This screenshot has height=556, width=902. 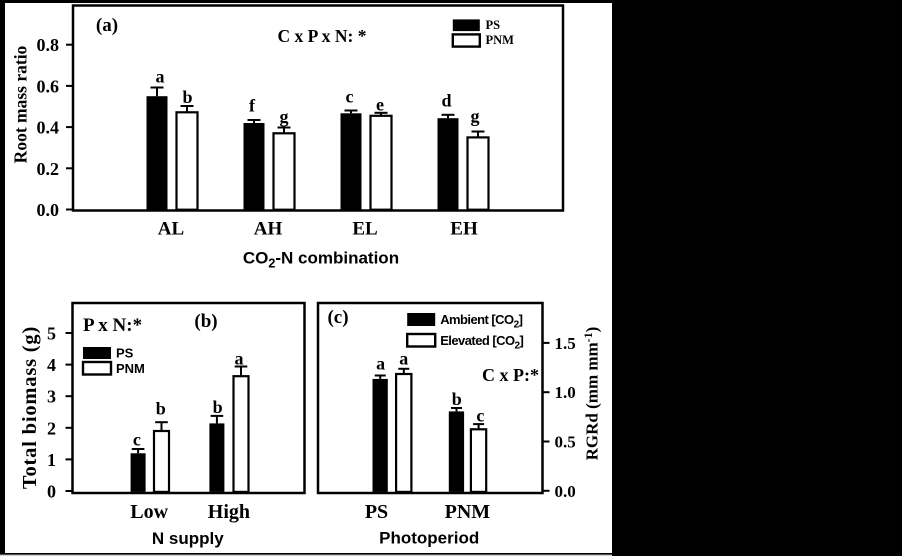 I want to click on svg-text: 1.0, so click(x=565, y=392).